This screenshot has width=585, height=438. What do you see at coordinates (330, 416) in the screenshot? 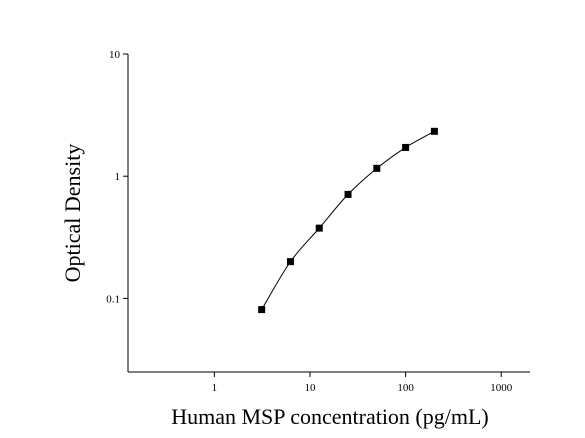
I see `x-axis-label: Human MSP concentration (pg/mL)` at bounding box center [330, 416].